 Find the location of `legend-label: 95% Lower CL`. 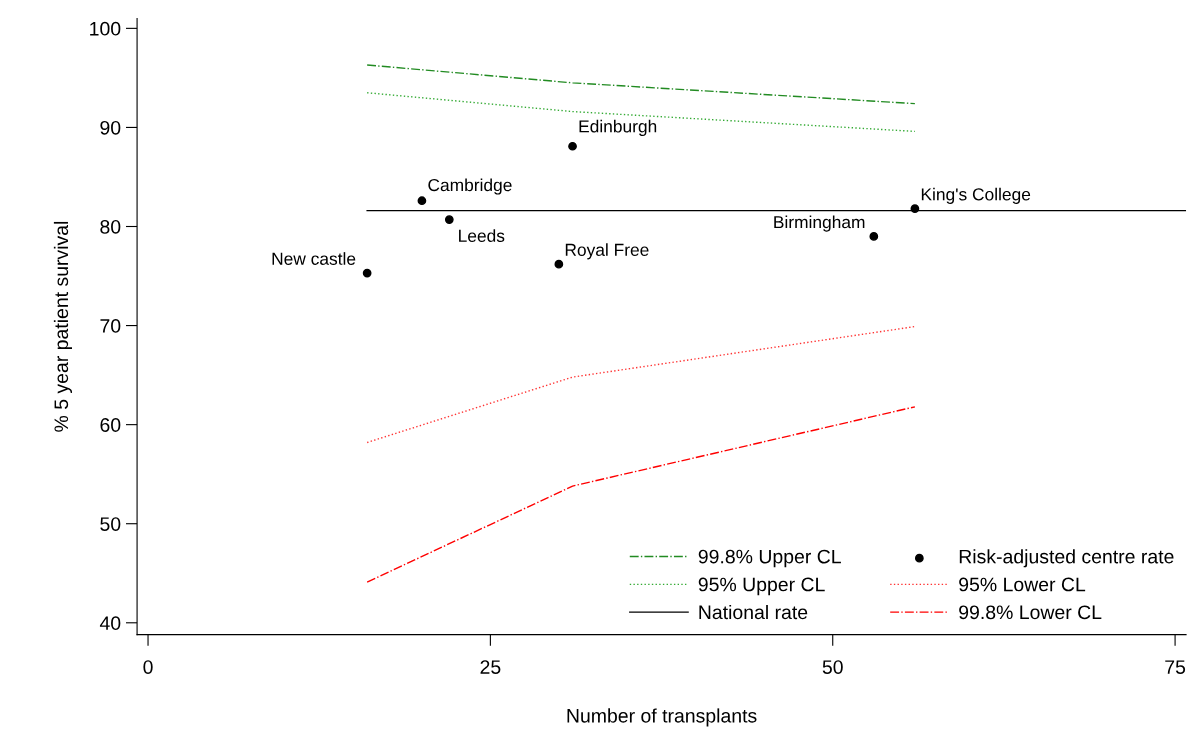

legend-label: 95% Lower CL is located at coordinates (1022, 584).